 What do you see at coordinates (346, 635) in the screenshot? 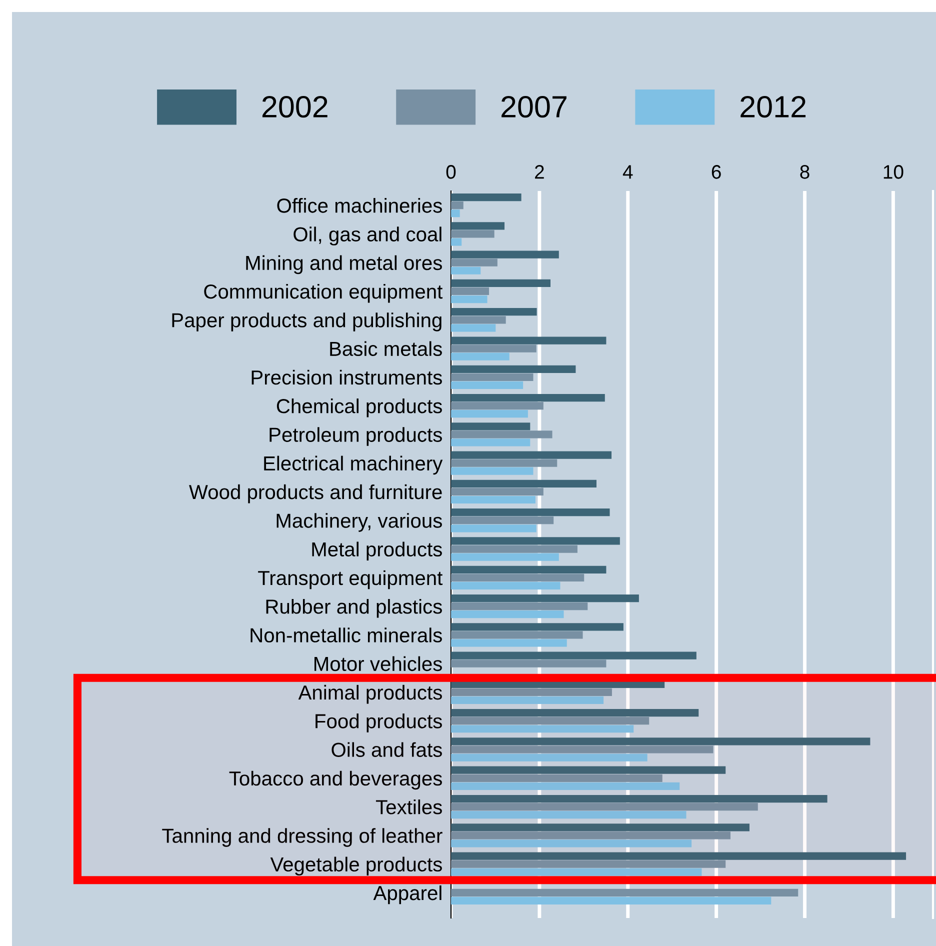
I see `y-tick-label: Non-metallic minerals` at bounding box center [346, 635].